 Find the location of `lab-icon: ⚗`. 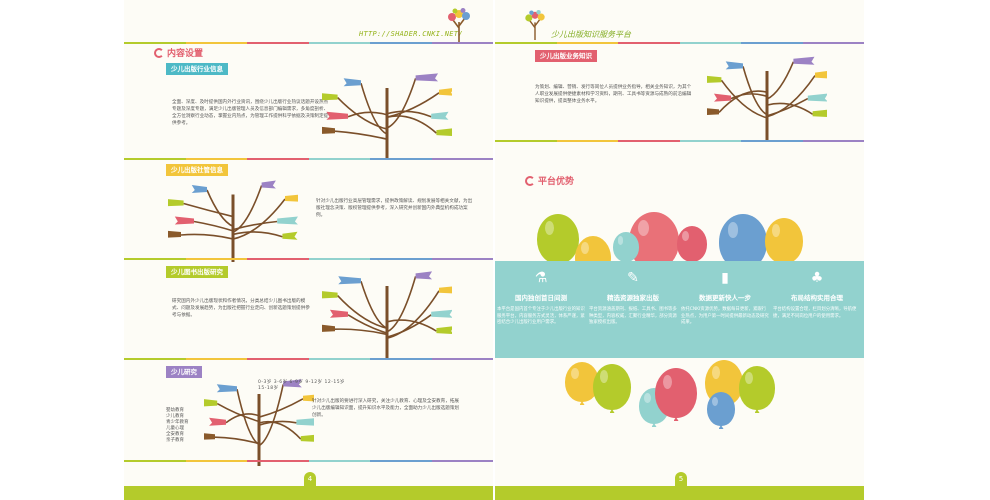

lab-icon: ⚗ is located at coordinates (541, 278).